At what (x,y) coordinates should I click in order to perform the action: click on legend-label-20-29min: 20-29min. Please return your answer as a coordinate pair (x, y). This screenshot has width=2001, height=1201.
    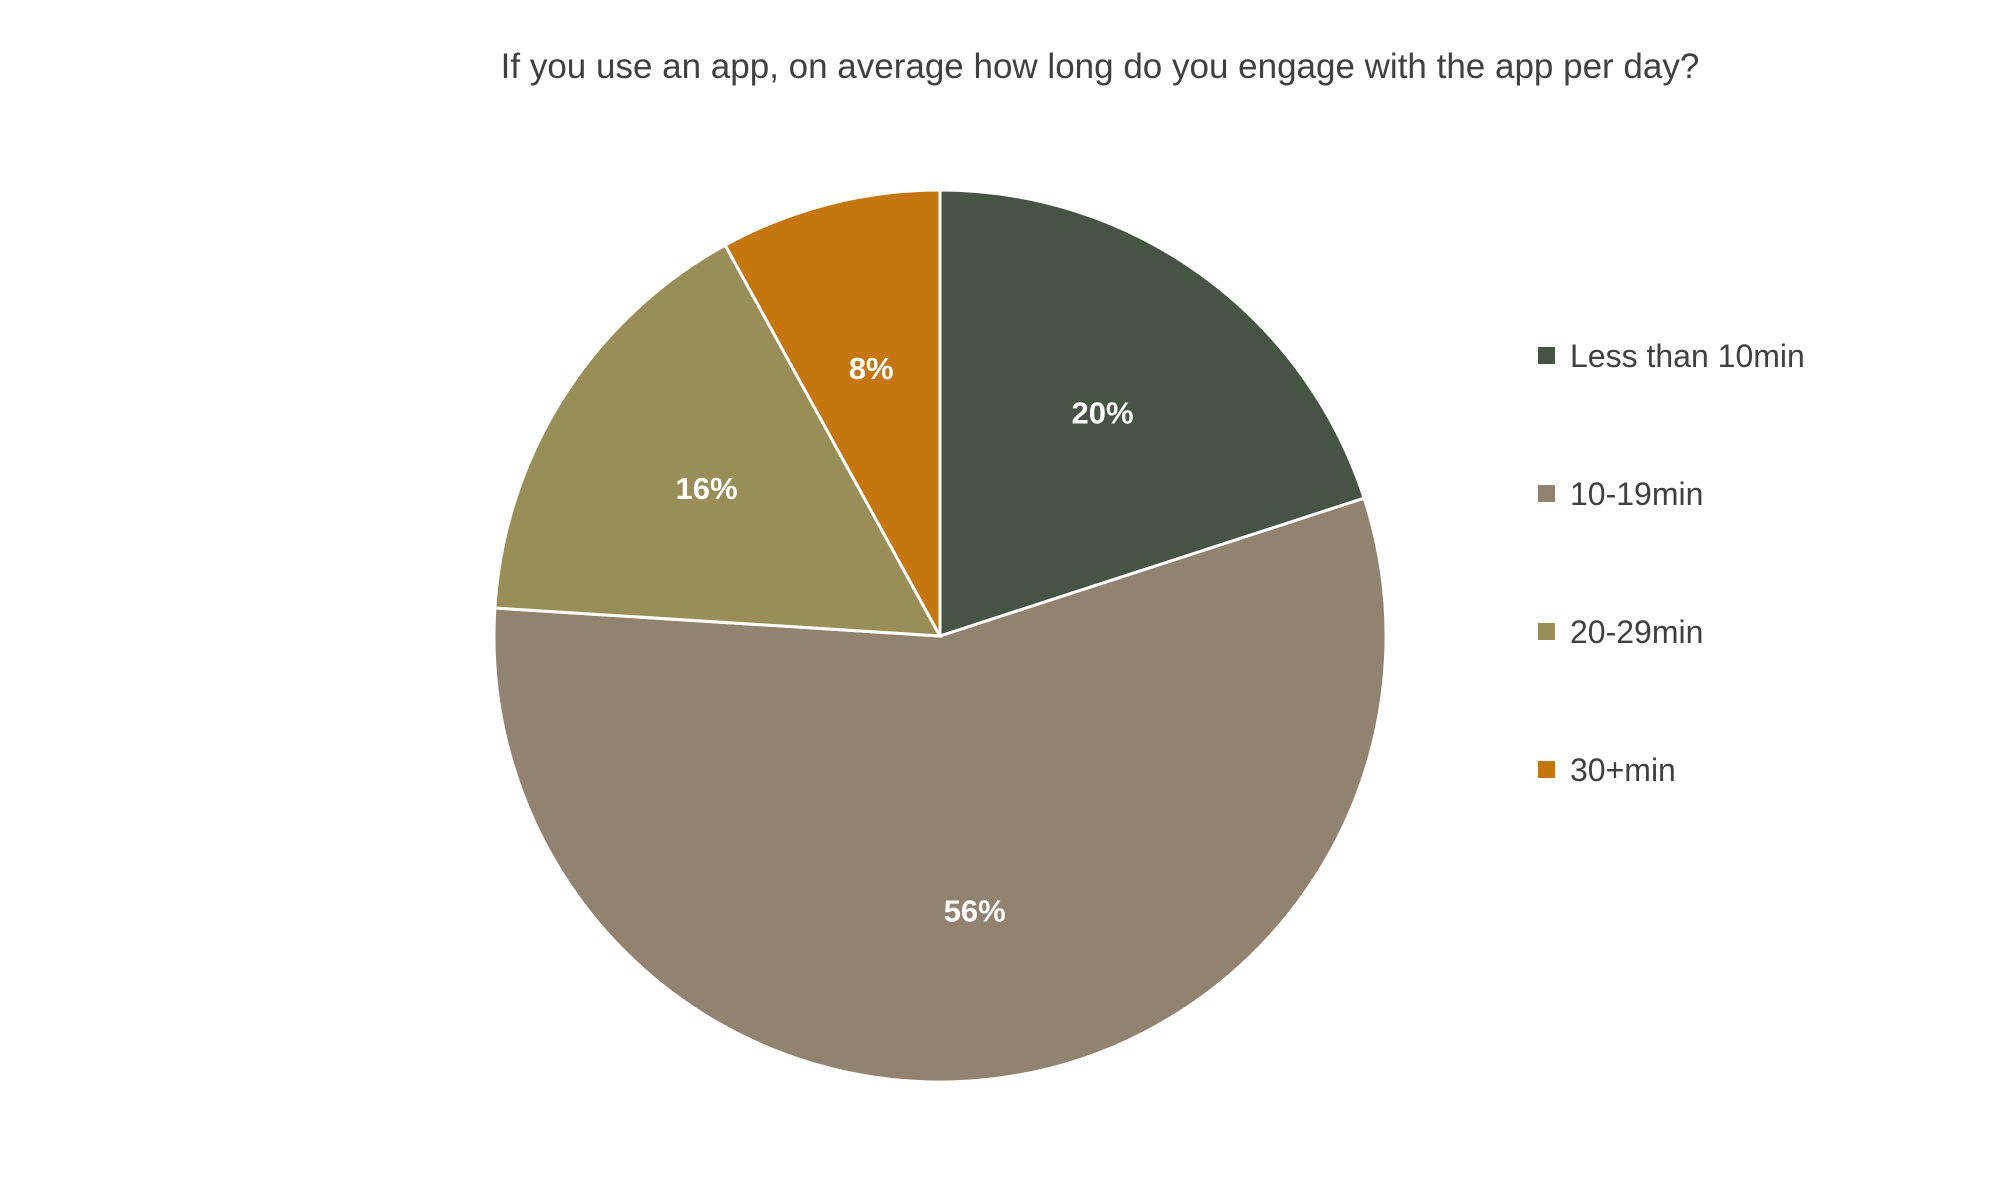
    Looking at the image, I should click on (1636, 632).